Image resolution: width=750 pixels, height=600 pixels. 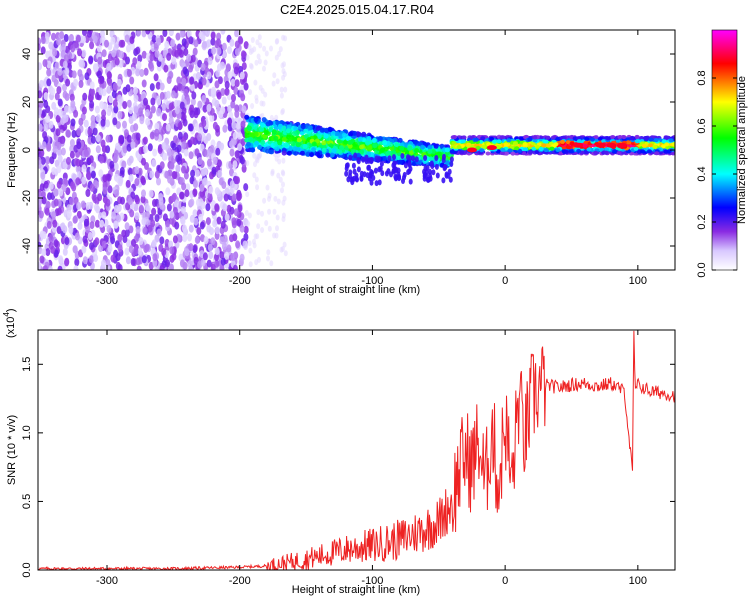 What do you see at coordinates (27, 501) in the screenshot?
I see `y-tick-label: 0.5` at bounding box center [27, 501].